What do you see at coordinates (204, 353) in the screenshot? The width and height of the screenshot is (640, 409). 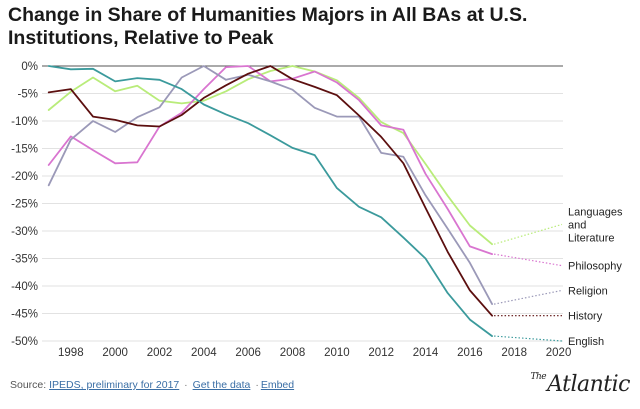 I see `x-tick-label: 2004` at bounding box center [204, 353].